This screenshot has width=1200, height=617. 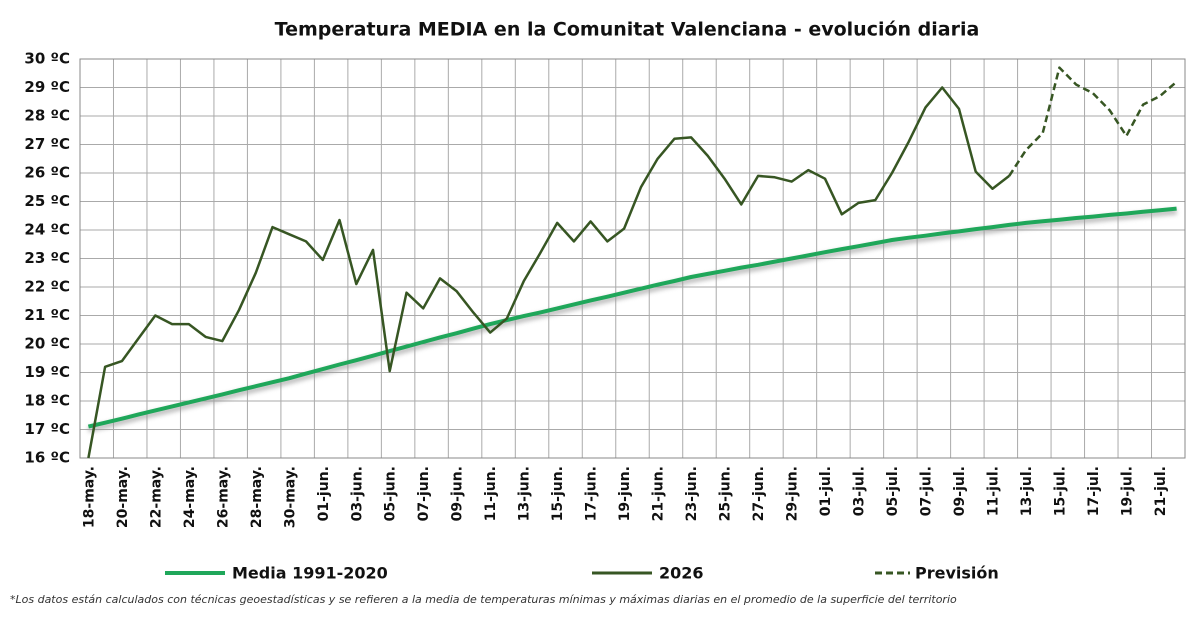 I want to click on y-tick-label: 19 ºC, so click(x=47, y=372).